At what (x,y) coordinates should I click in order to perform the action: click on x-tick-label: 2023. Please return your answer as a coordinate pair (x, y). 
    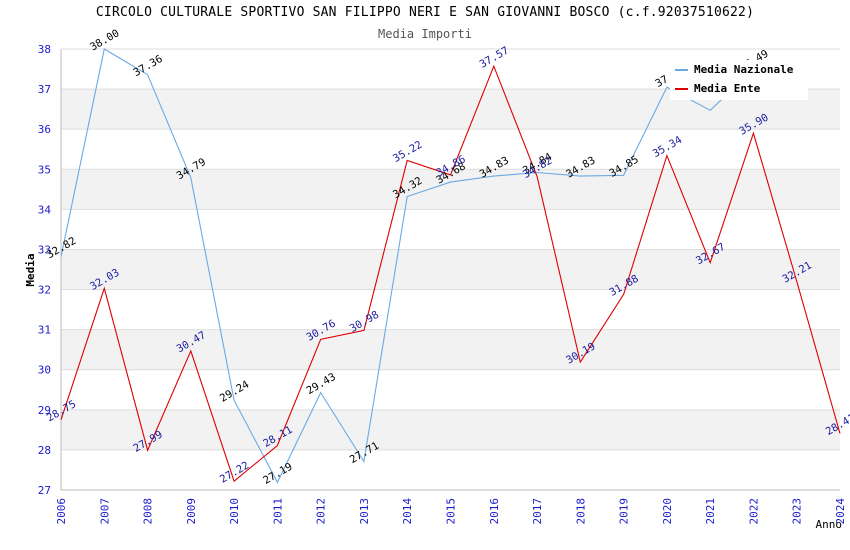
    Looking at the image, I should click on (797, 511).